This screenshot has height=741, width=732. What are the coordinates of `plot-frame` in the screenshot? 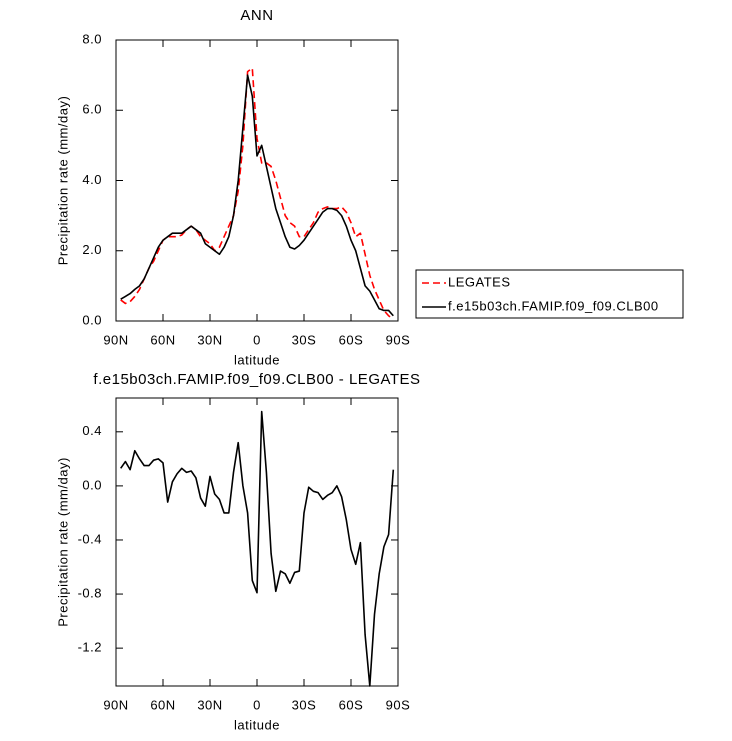 It's located at (257, 180).